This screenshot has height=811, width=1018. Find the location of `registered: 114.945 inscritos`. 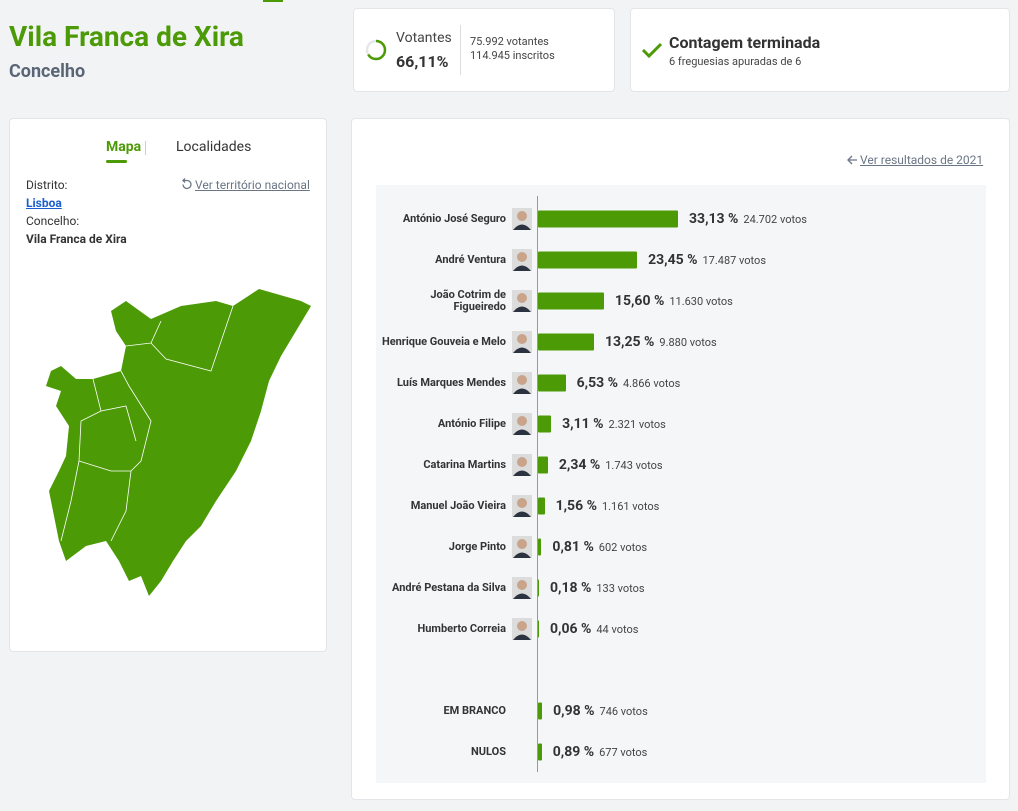

registered: 114.945 inscritos is located at coordinates (512, 55).